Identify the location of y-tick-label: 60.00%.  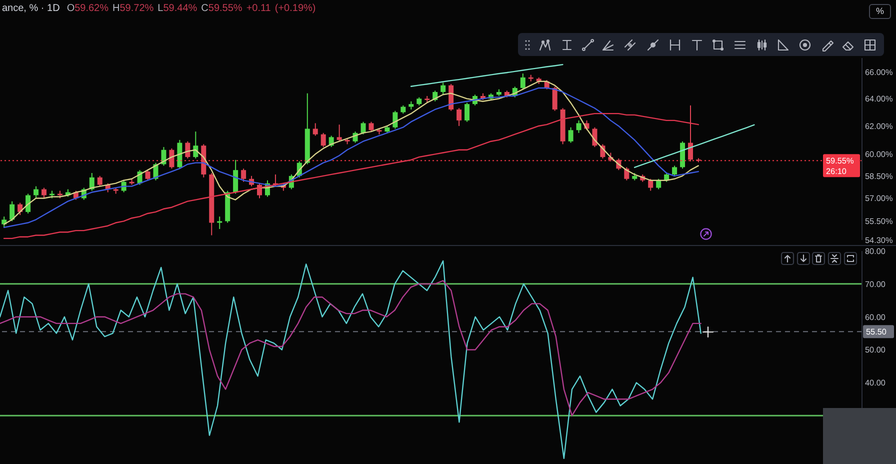
(879, 155).